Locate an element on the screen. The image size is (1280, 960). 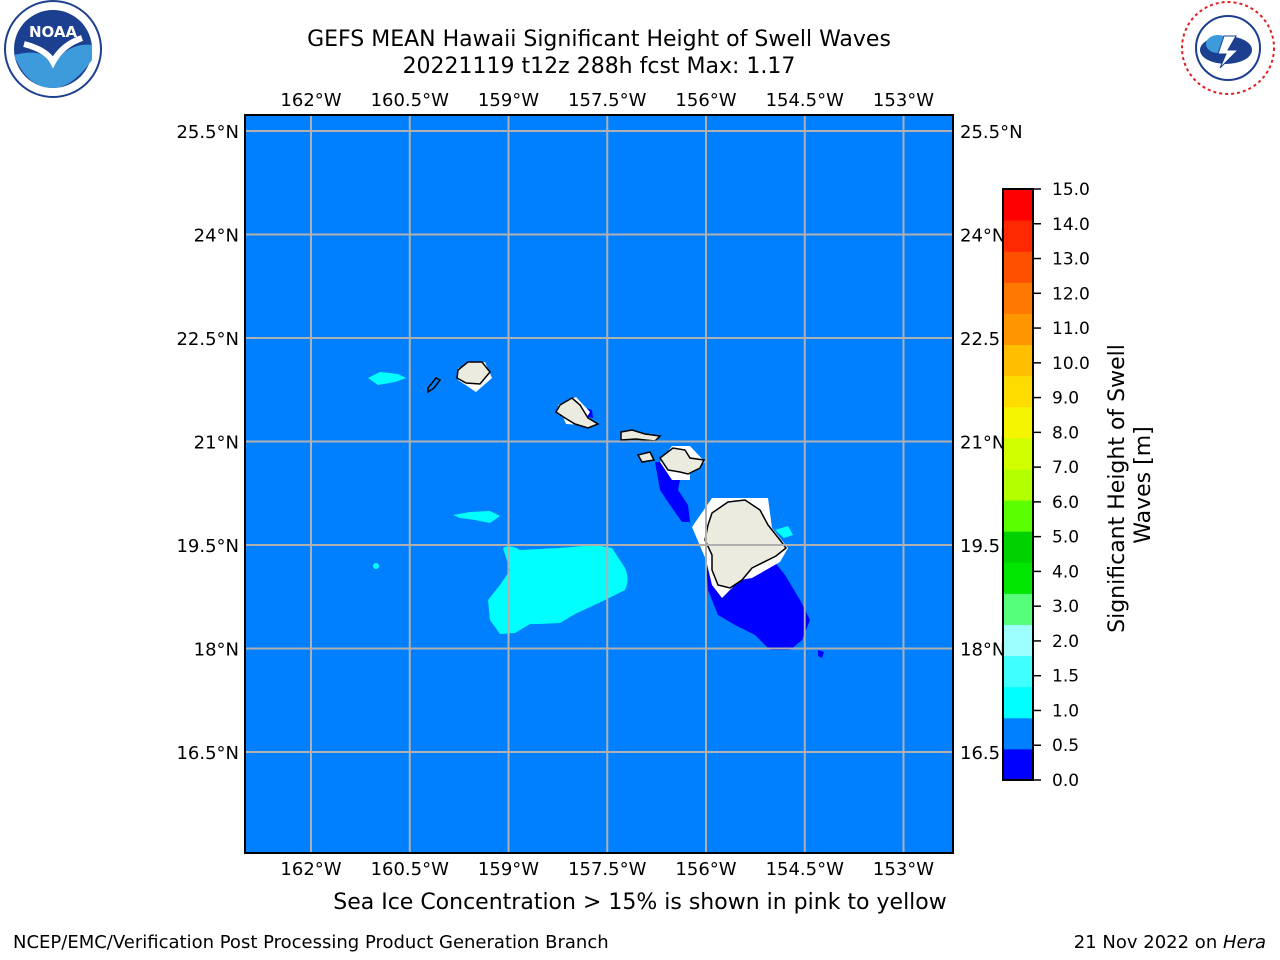
island-molokai is located at coordinates (641, 435).